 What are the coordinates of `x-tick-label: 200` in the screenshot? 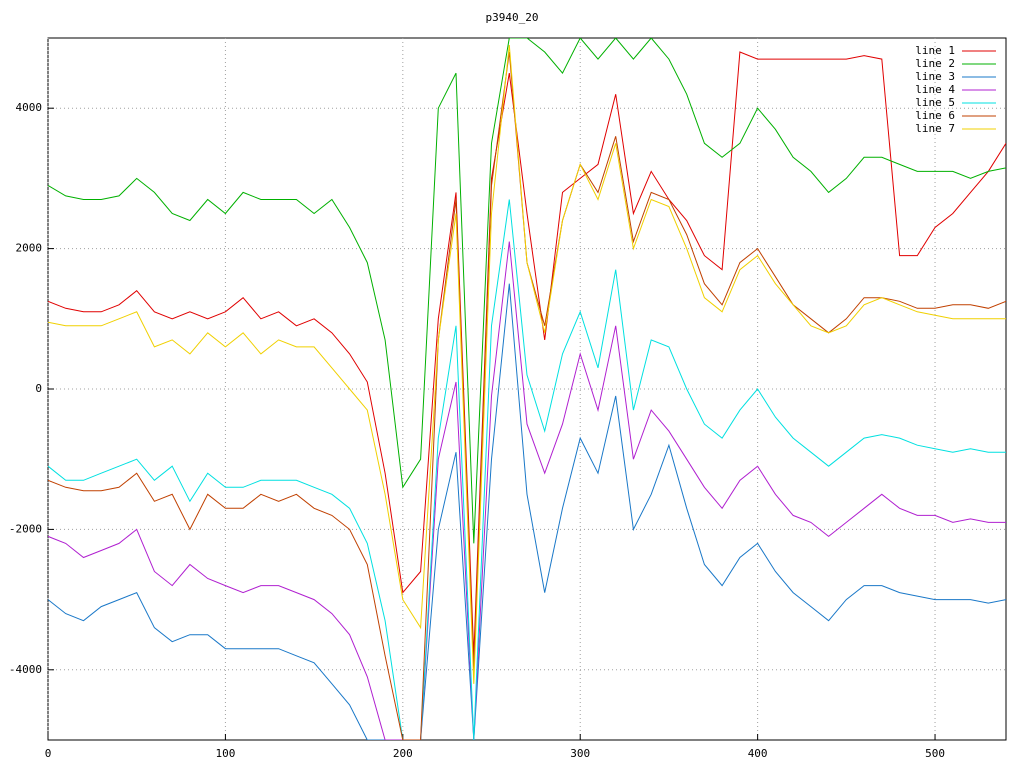 It's located at (403, 753).